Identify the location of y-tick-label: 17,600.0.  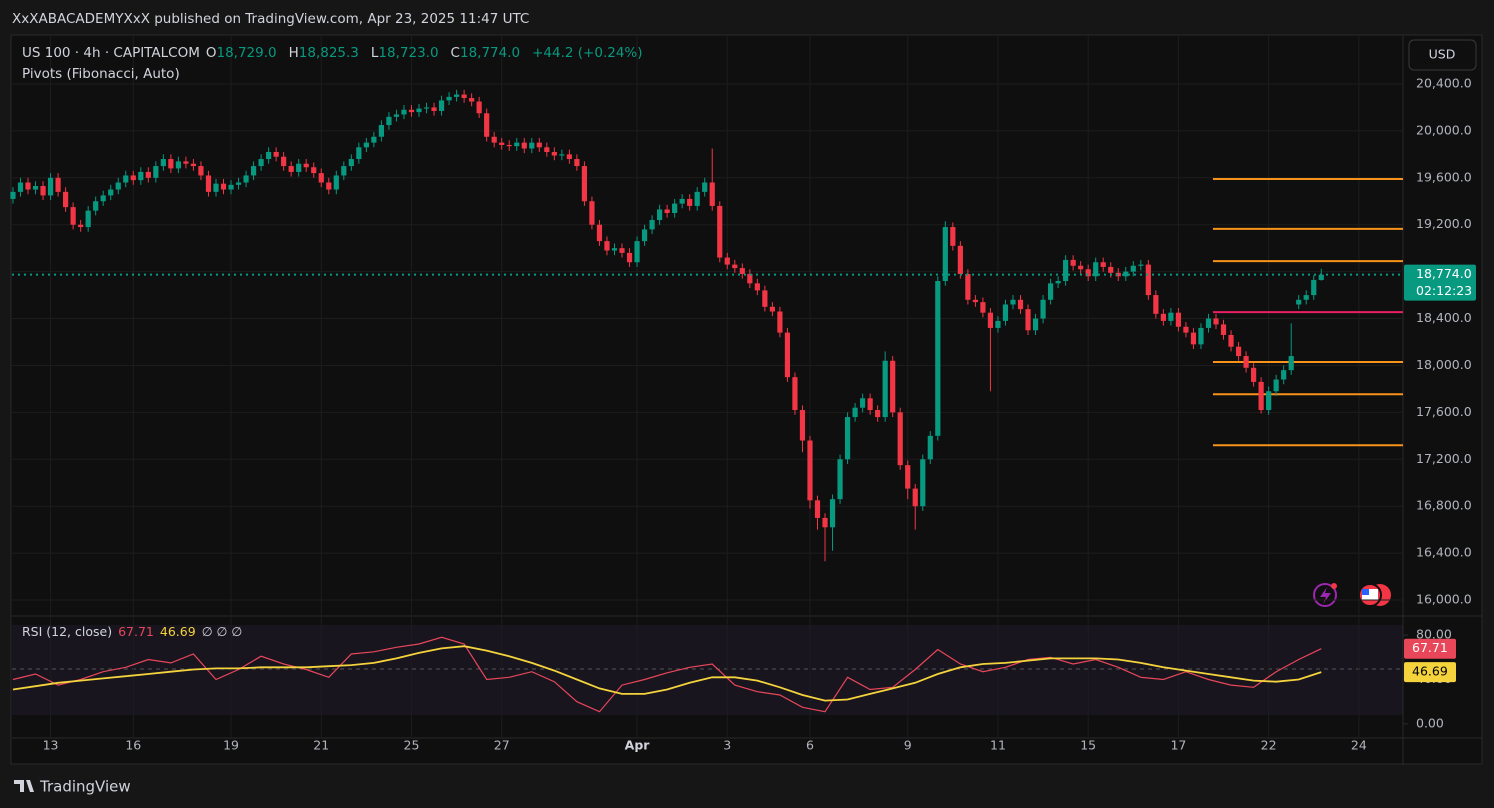
(1444, 411).